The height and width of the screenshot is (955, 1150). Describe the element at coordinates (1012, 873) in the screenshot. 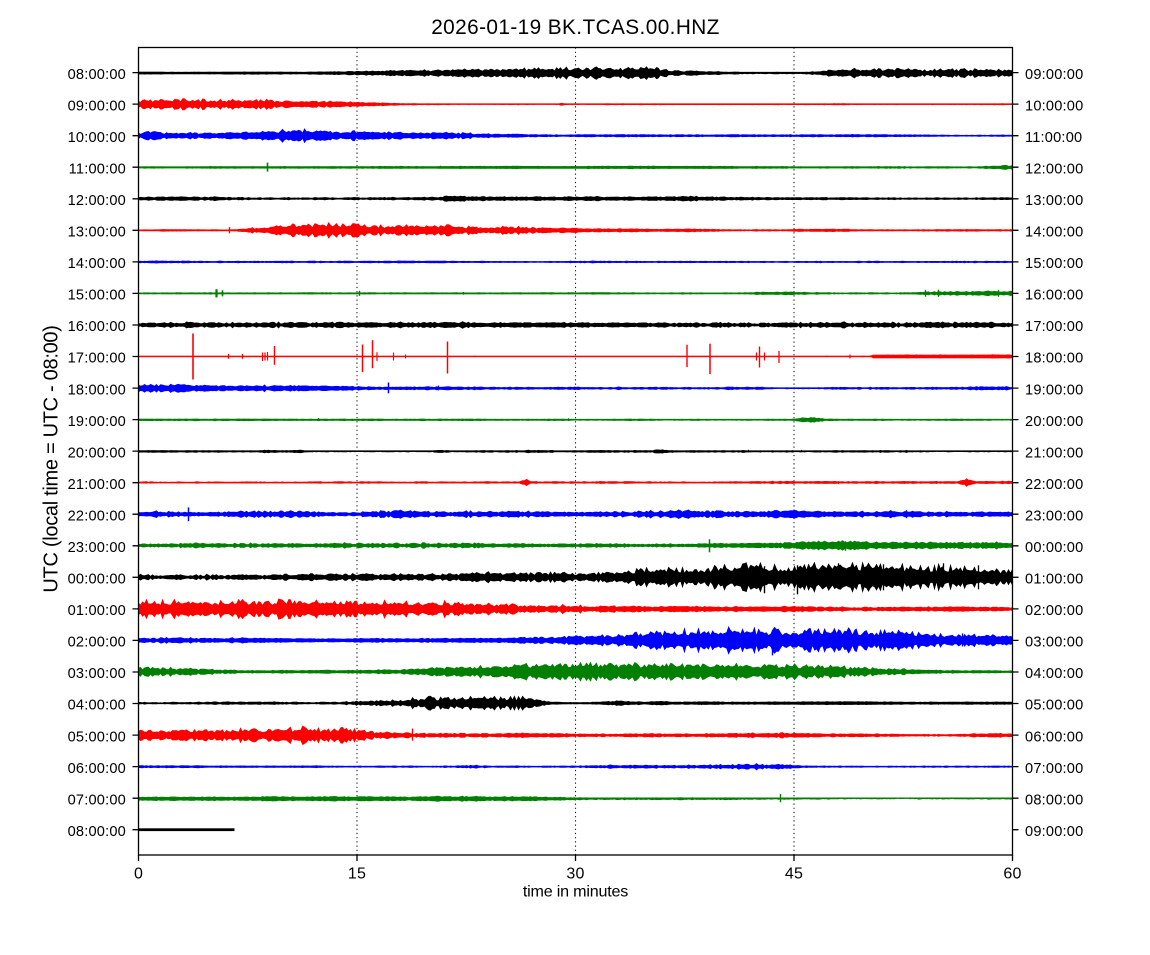

I see `svg-text: 60` at that location.